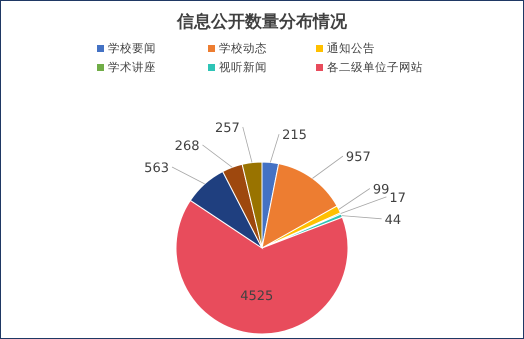 The width and height of the screenshot is (524, 339). I want to click on legend-item: 视听新闻, so click(237, 67).